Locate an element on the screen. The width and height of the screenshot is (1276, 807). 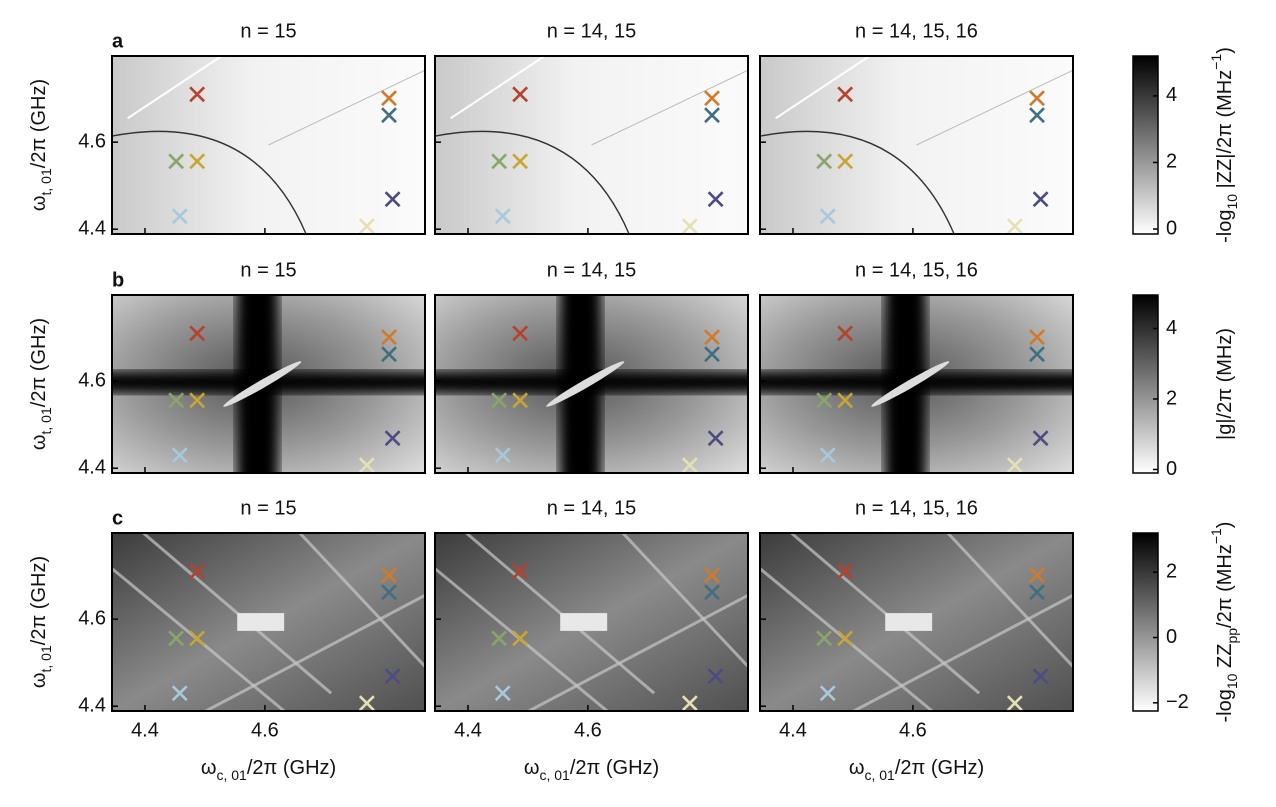
panel-label: c is located at coordinates (117, 518).